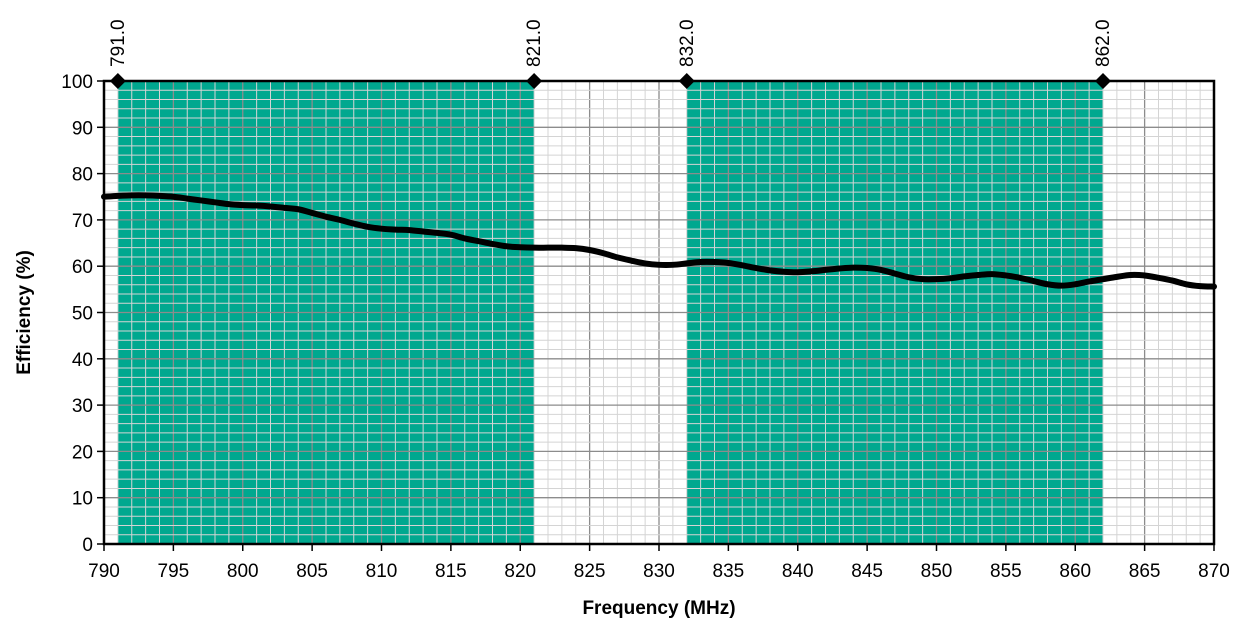 Image resolution: width=1246 pixels, height=626 pixels. I want to click on x-tick-label: 800, so click(243, 571).